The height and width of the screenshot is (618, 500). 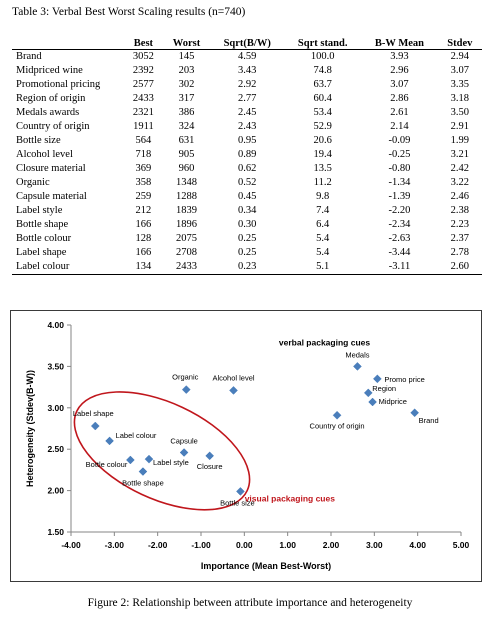 What do you see at coordinates (143, 225) in the screenshot?
I see `table-cell: 166` at bounding box center [143, 225].